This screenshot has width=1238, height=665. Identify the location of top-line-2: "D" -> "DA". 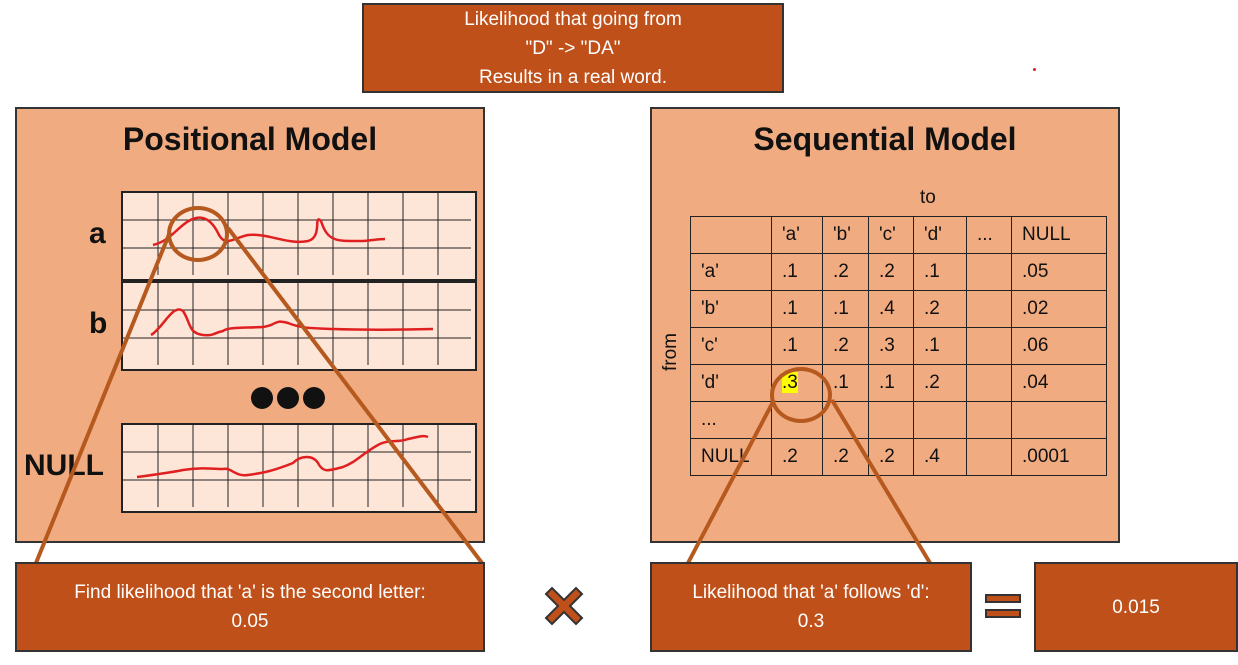
(573, 48).